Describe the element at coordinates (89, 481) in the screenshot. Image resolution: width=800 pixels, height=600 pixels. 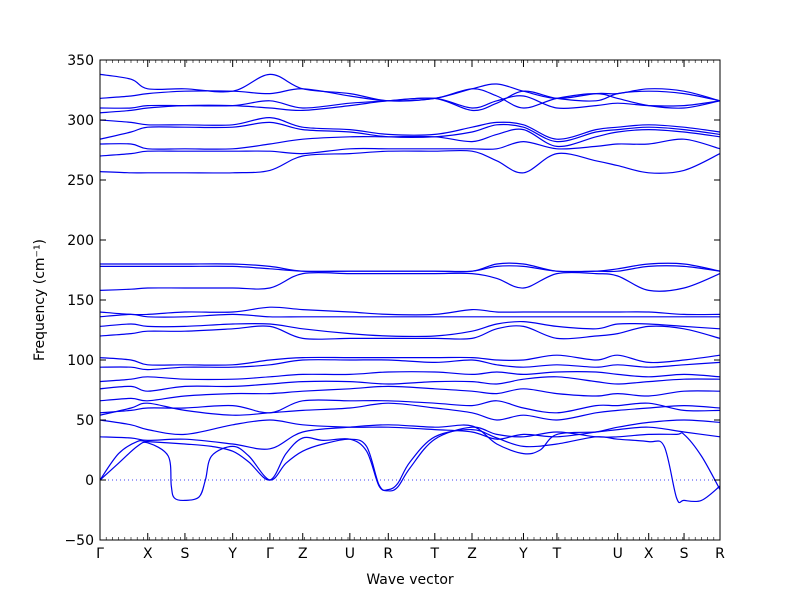
I see `y-tick-label: 0` at that location.